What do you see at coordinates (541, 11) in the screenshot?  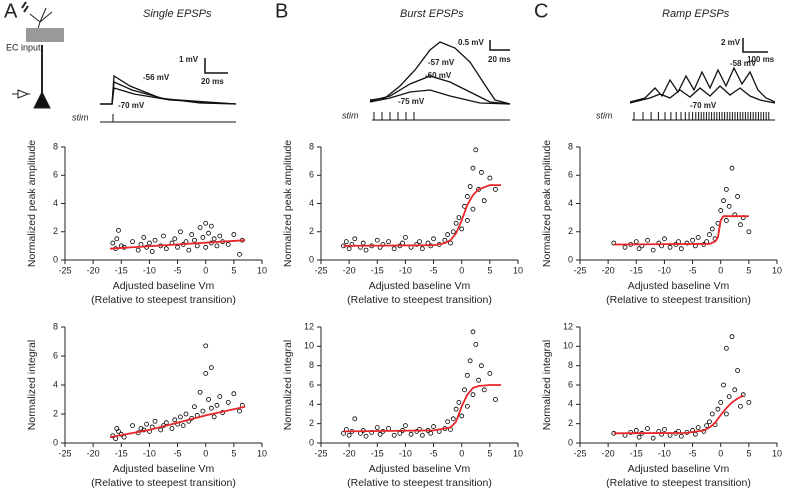 I see `panel-label: C` at bounding box center [541, 11].